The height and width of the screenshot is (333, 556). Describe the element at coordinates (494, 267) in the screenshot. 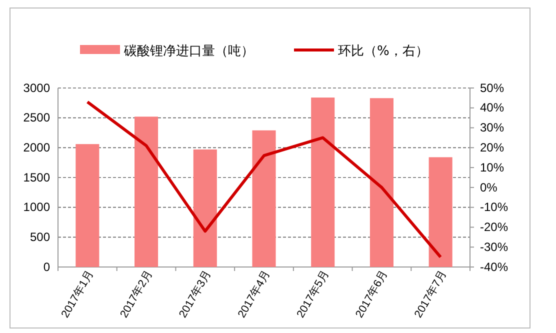

I see `y2-tick-label: -40%` at that location.